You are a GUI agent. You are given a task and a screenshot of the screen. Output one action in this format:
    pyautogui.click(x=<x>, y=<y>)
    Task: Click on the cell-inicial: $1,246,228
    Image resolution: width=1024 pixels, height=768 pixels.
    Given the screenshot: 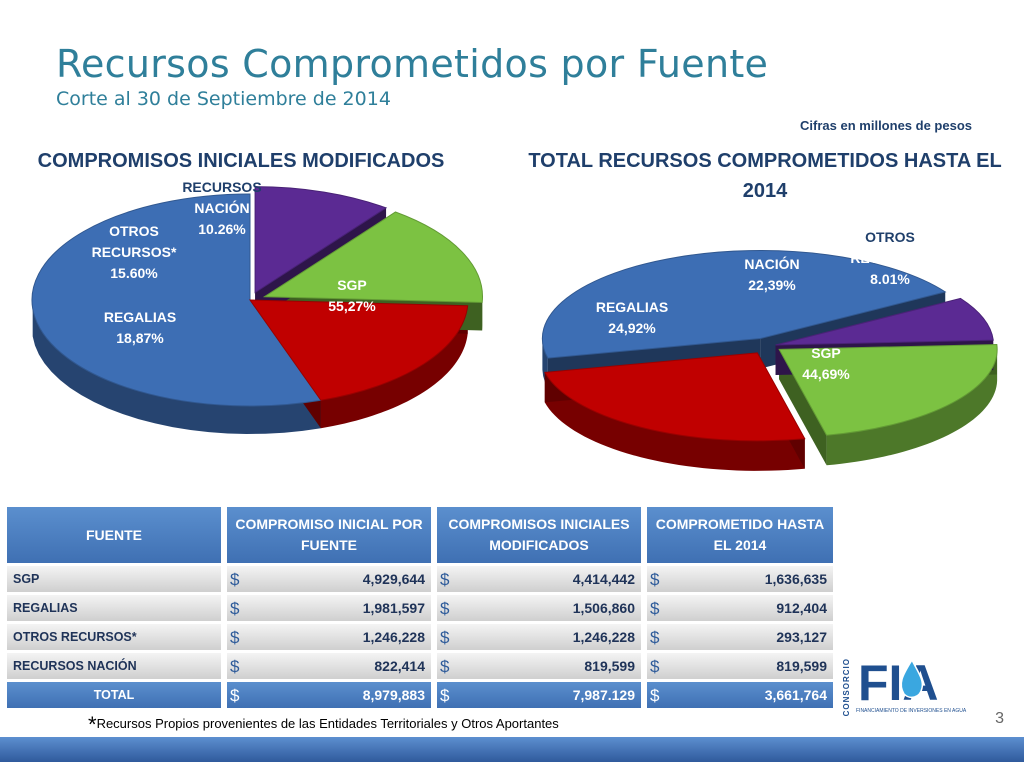 What is the action you would take?
    pyautogui.click(x=332, y=637)
    